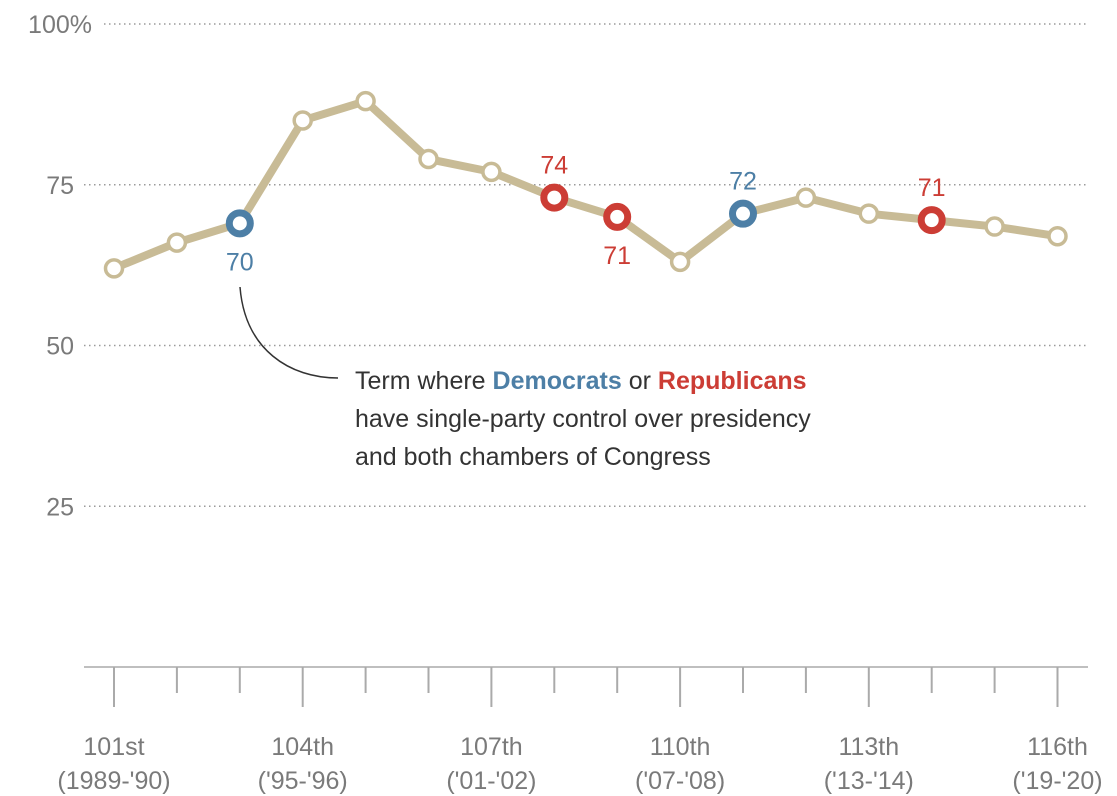 This screenshot has height=796, width=1117. Describe the element at coordinates (554, 166) in the screenshot. I see `data-label: 74` at that location.